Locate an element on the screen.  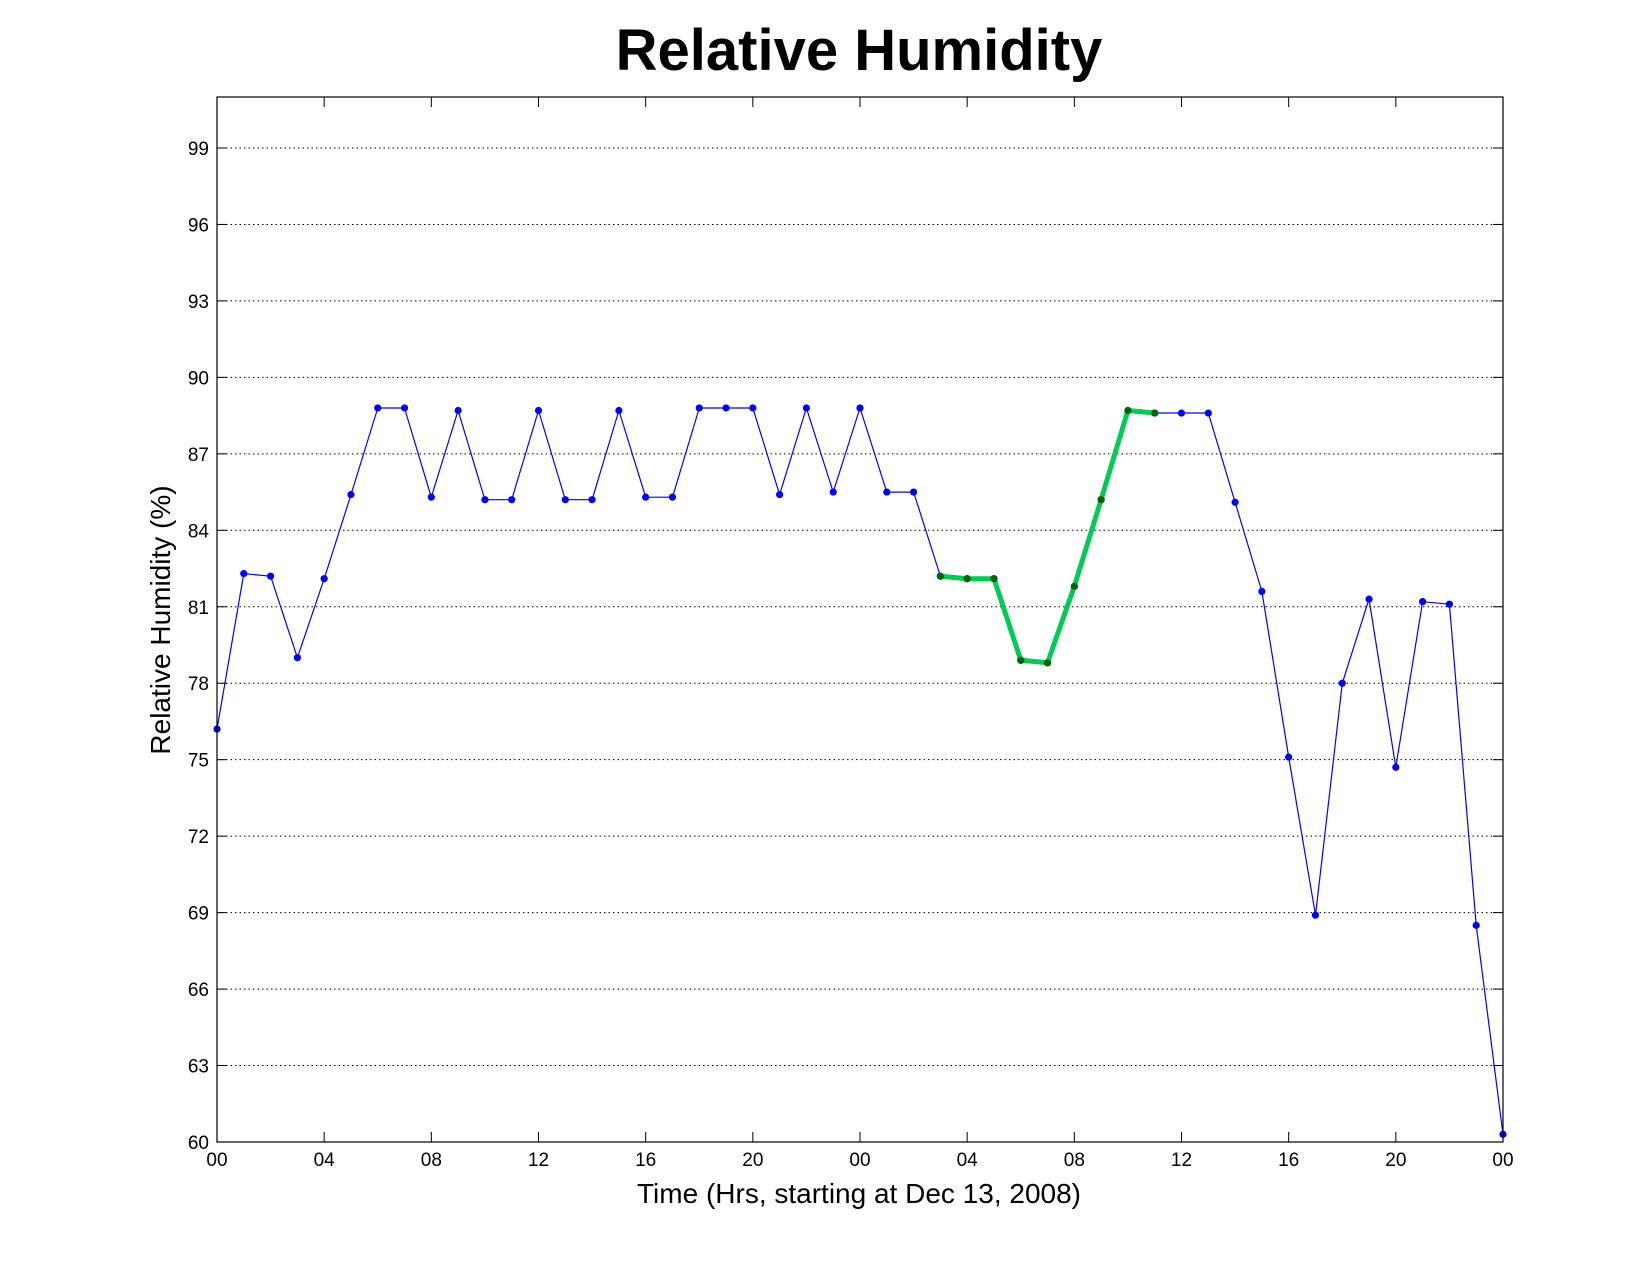
y-tick-label: 87 is located at coordinates (198, 455).